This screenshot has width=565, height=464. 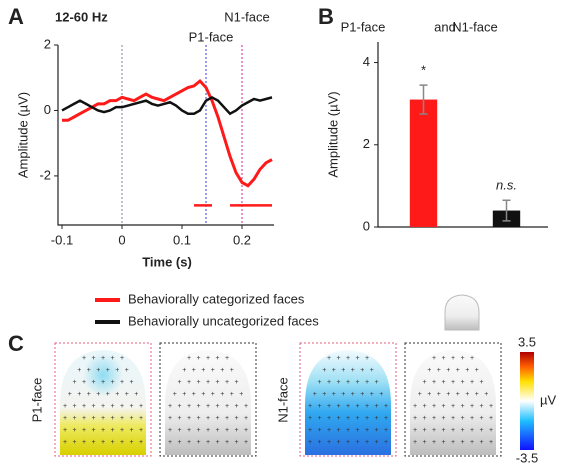 What do you see at coordinates (445, 26) in the screenshot?
I see `chart-title: and` at bounding box center [445, 26].